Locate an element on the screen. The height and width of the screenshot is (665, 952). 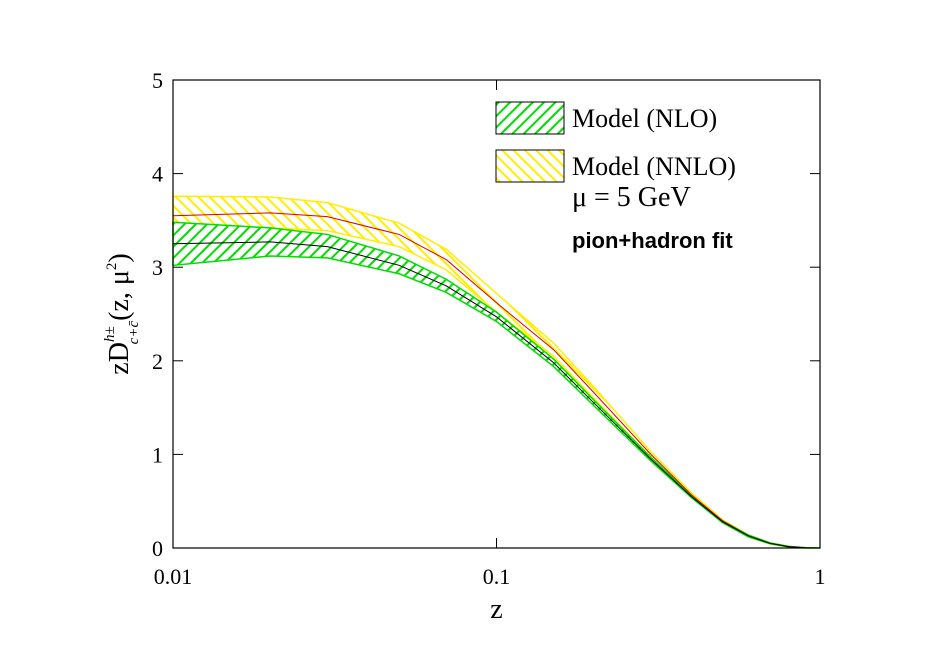
x-axis-label: z is located at coordinates (496, 609).